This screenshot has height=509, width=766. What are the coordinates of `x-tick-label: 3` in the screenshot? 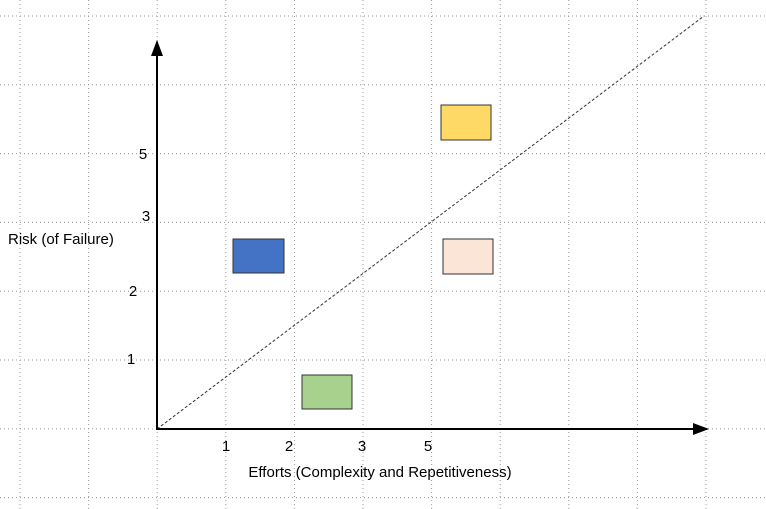 It's located at (362, 446).